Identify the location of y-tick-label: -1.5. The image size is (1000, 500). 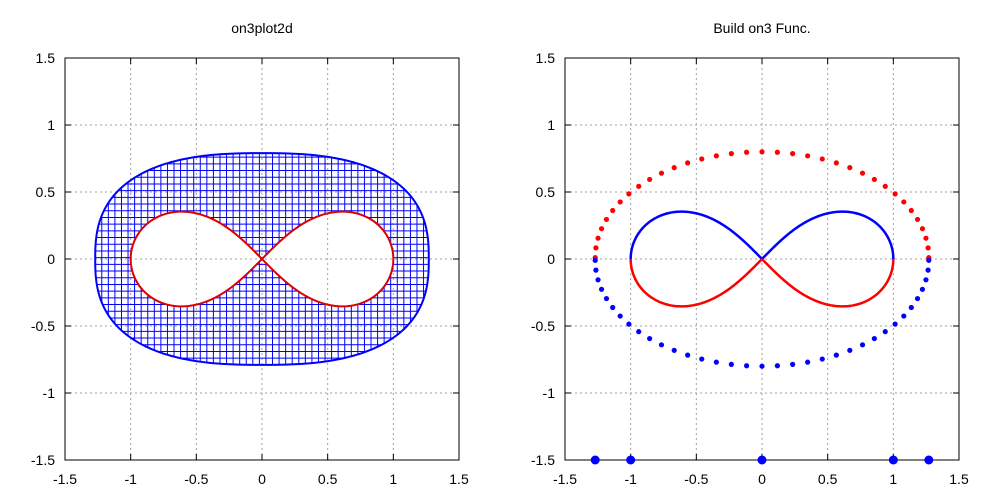
(43, 460).